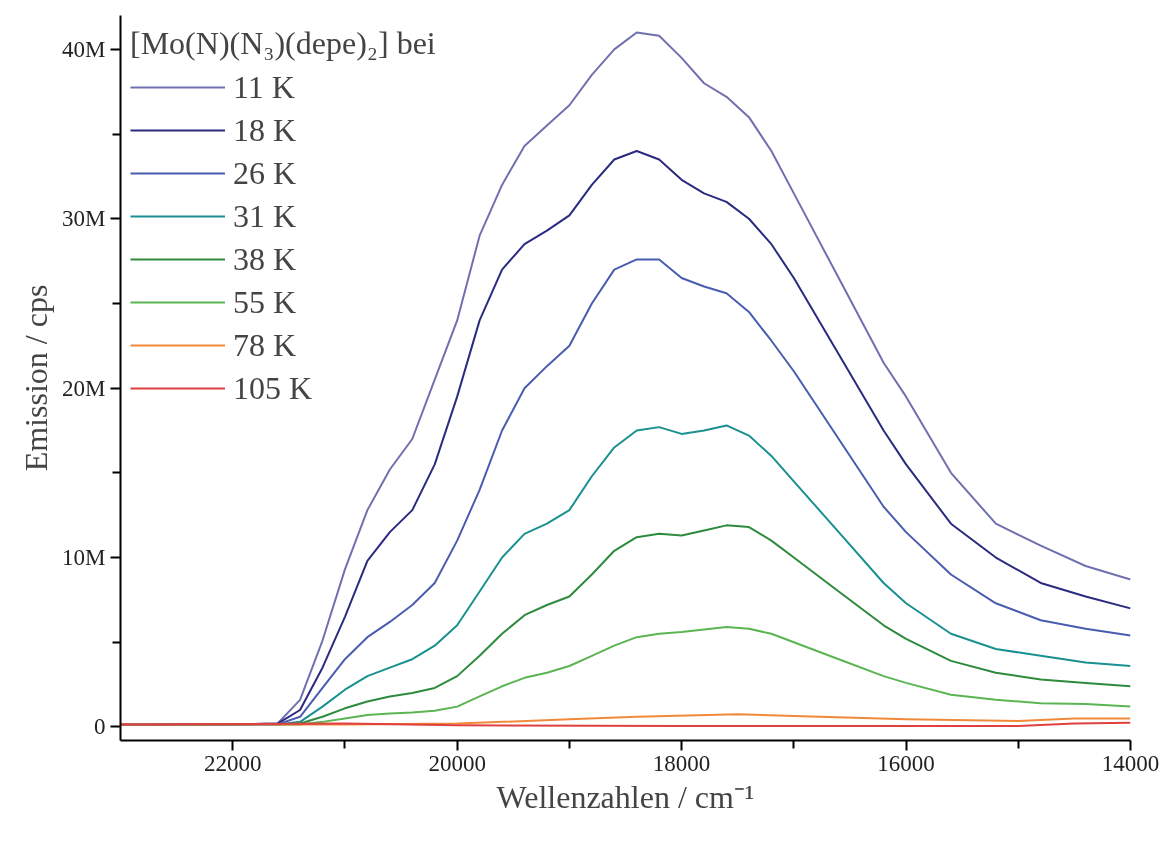 The height and width of the screenshot is (856, 1175). Describe the element at coordinates (265, 302) in the screenshot. I see `legend-label: 55 K` at that location.